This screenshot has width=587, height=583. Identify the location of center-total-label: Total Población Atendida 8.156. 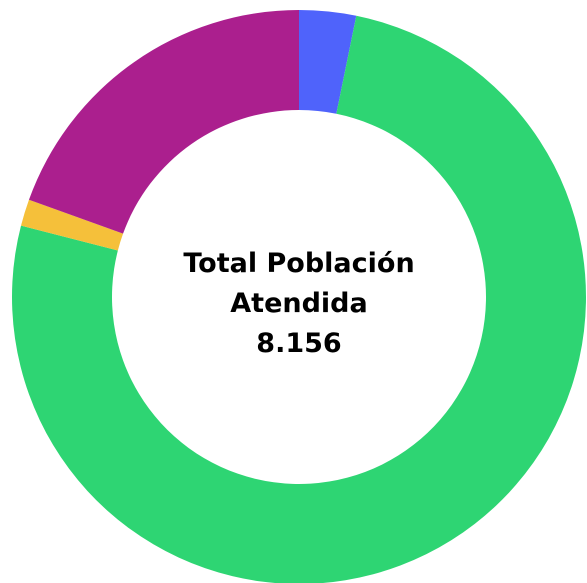
(299, 304).